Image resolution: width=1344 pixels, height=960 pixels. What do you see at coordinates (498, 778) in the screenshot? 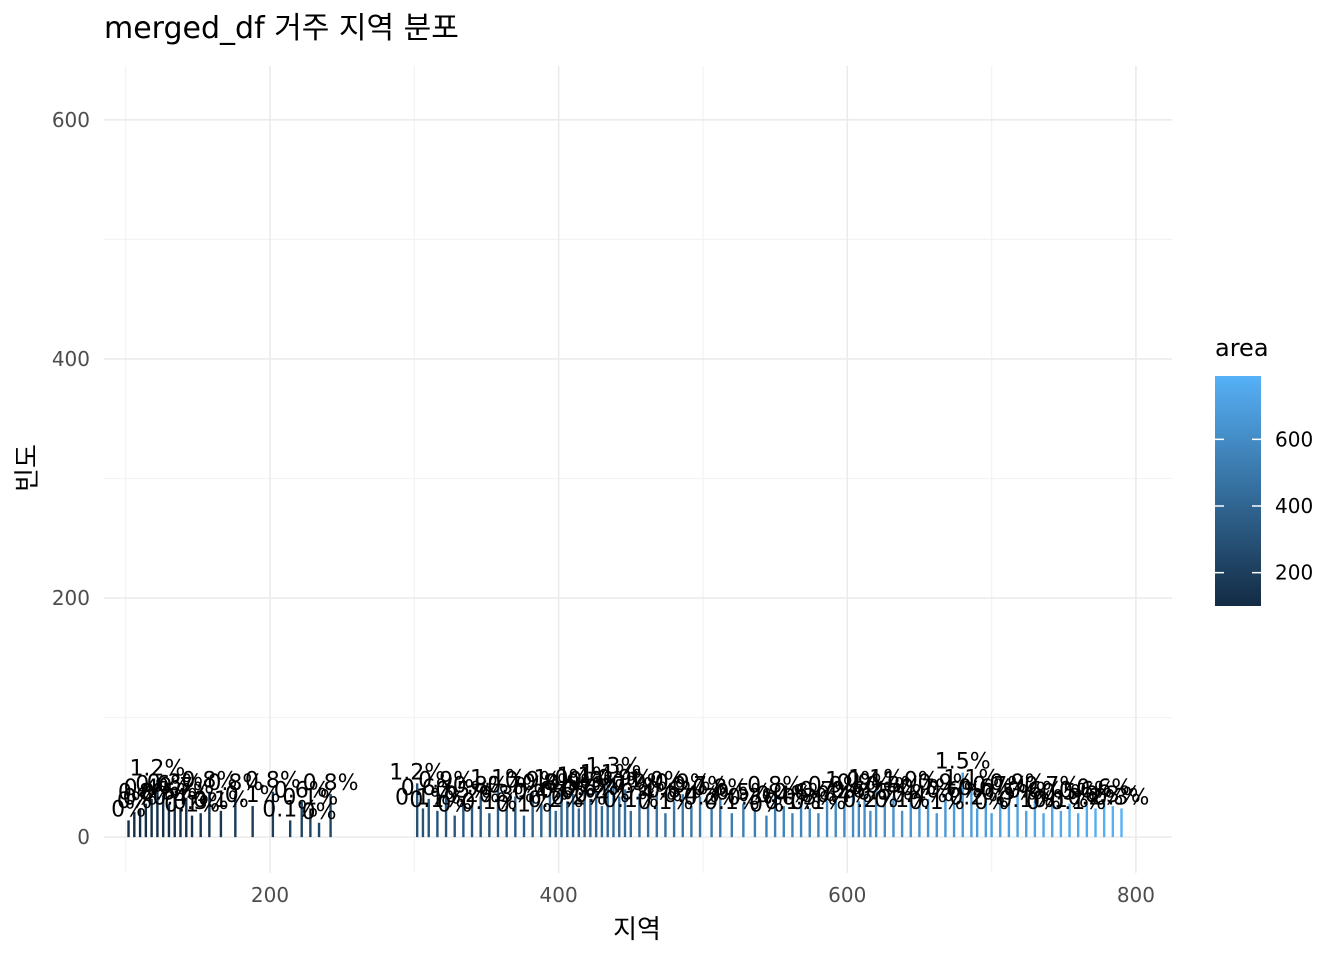
I see `percent-label: 1.1%` at bounding box center [498, 778].